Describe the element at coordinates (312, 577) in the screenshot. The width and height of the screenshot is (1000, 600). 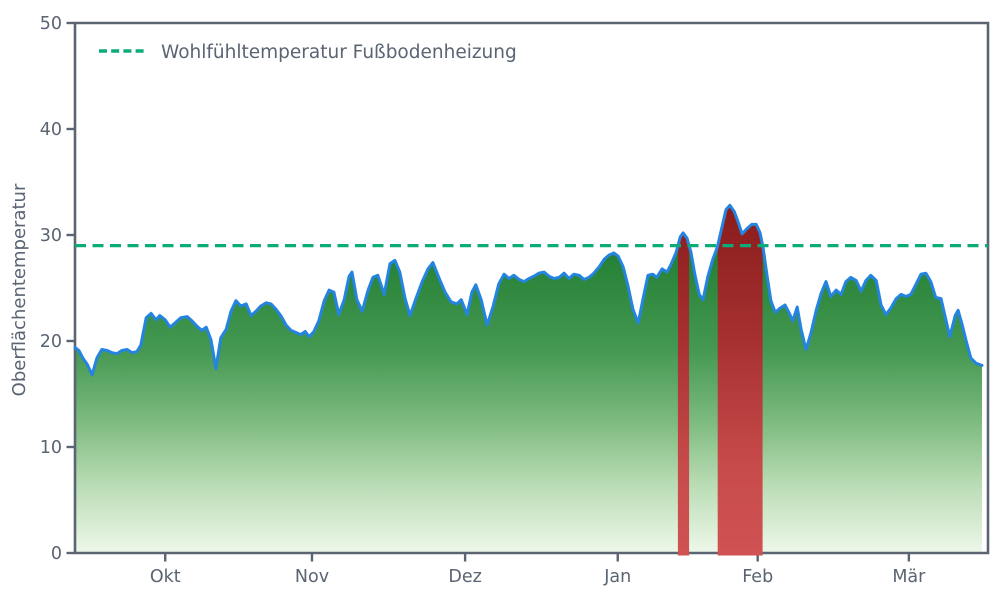
I see `x-tick-label: Nov` at that location.